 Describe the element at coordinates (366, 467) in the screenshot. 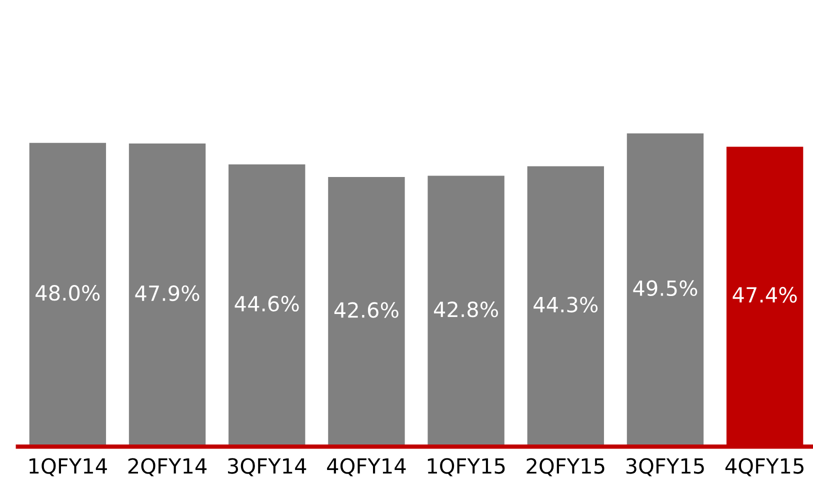

I see `x-tick-label: 4QFY14` at that location.